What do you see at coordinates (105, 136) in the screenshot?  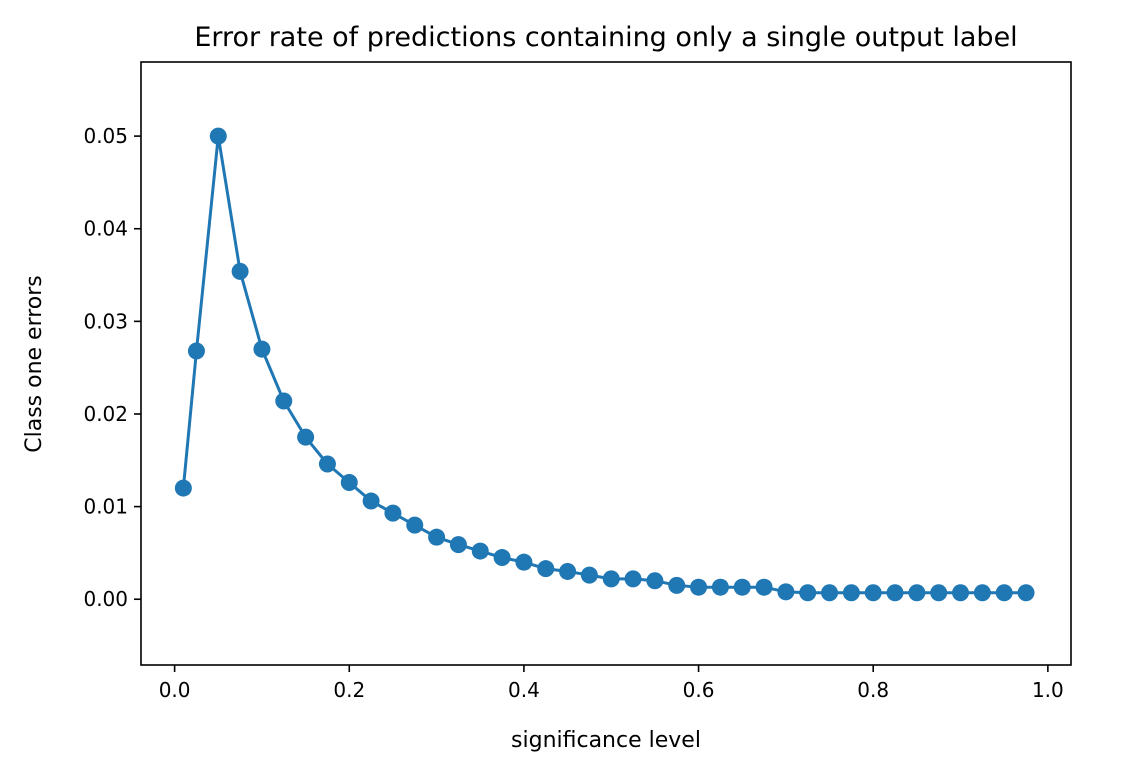 I see `y-tick-label: 0.05` at bounding box center [105, 136].